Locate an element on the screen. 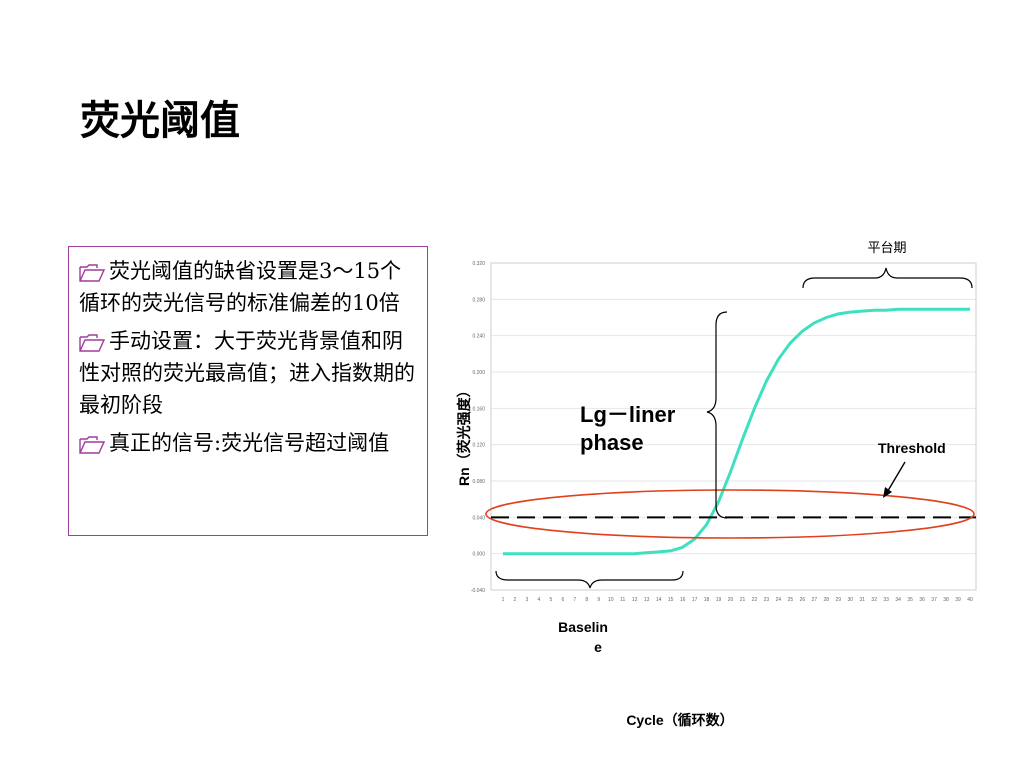 The height and width of the screenshot is (768, 1024). y-tick-label: 0.320 is located at coordinates (478, 264).